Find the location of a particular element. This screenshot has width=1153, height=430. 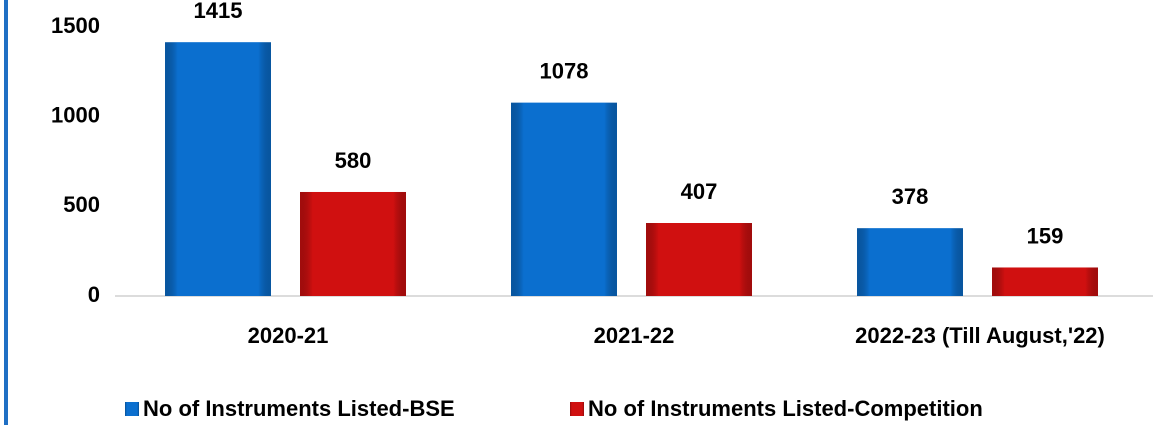

data-label: 1078 is located at coordinates (564, 70).